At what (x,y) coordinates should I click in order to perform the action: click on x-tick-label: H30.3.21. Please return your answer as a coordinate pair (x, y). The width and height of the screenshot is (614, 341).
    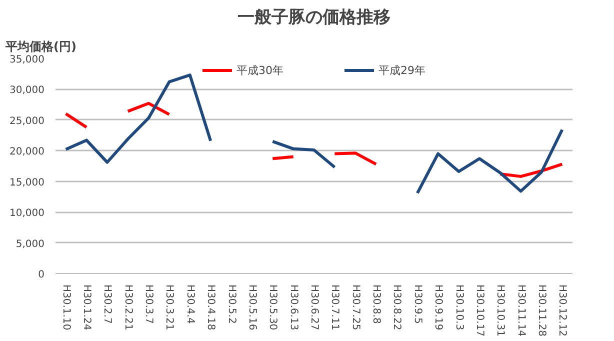
    Looking at the image, I should click on (169, 307).